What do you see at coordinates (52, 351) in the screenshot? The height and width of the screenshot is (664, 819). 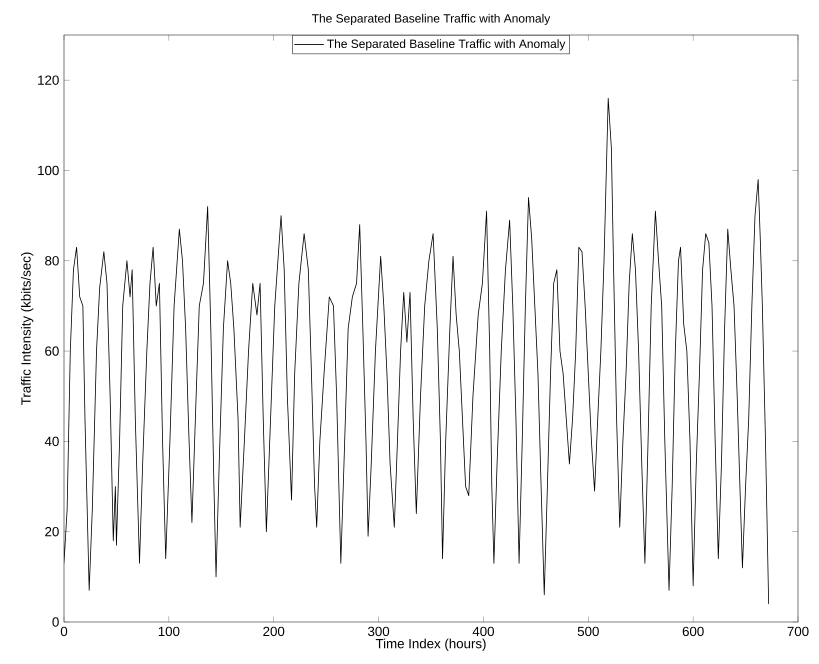 I see `y-tick-label: 60` at bounding box center [52, 351].